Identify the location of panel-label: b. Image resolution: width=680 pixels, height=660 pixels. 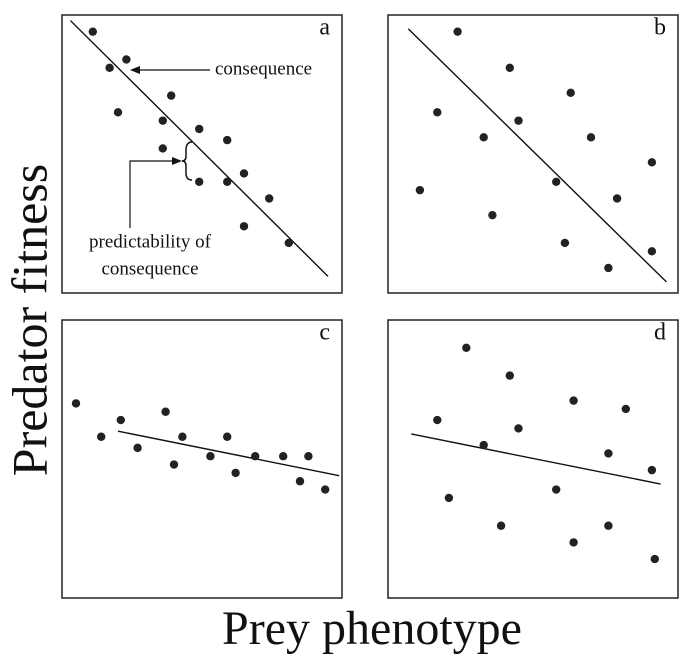
(660, 28).